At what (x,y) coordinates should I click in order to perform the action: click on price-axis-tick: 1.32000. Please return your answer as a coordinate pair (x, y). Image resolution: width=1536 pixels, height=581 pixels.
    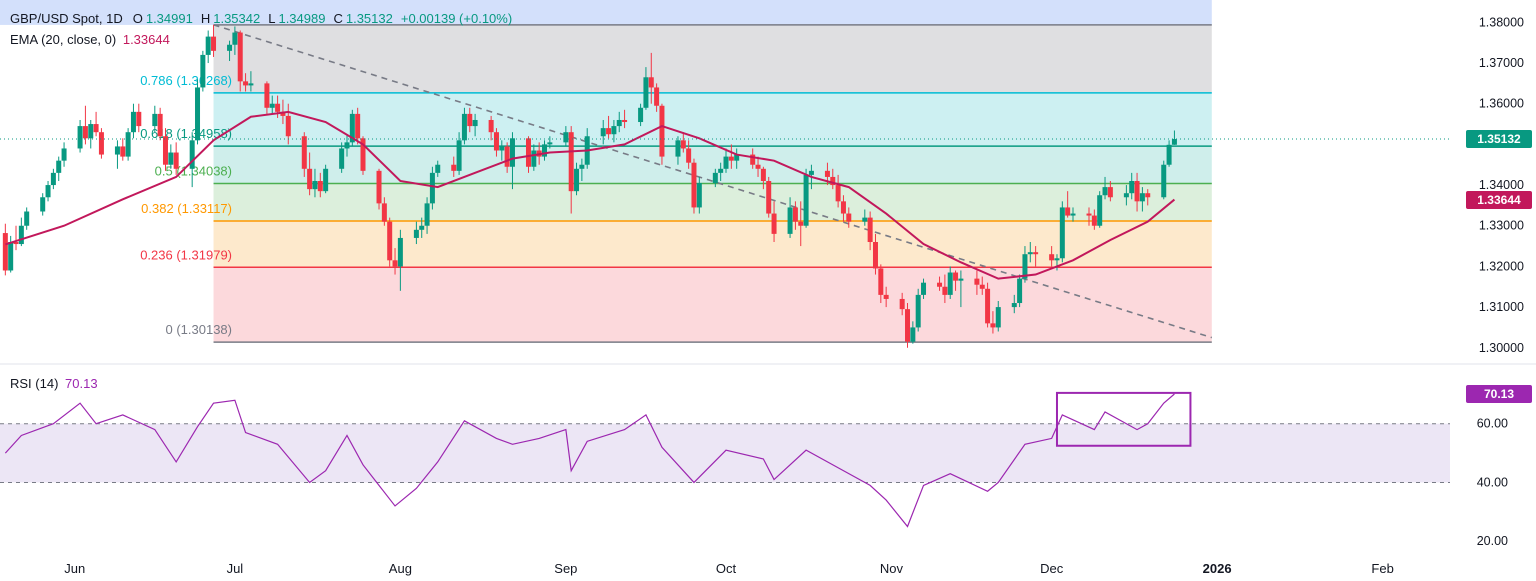
    Looking at the image, I should click on (1501, 266).